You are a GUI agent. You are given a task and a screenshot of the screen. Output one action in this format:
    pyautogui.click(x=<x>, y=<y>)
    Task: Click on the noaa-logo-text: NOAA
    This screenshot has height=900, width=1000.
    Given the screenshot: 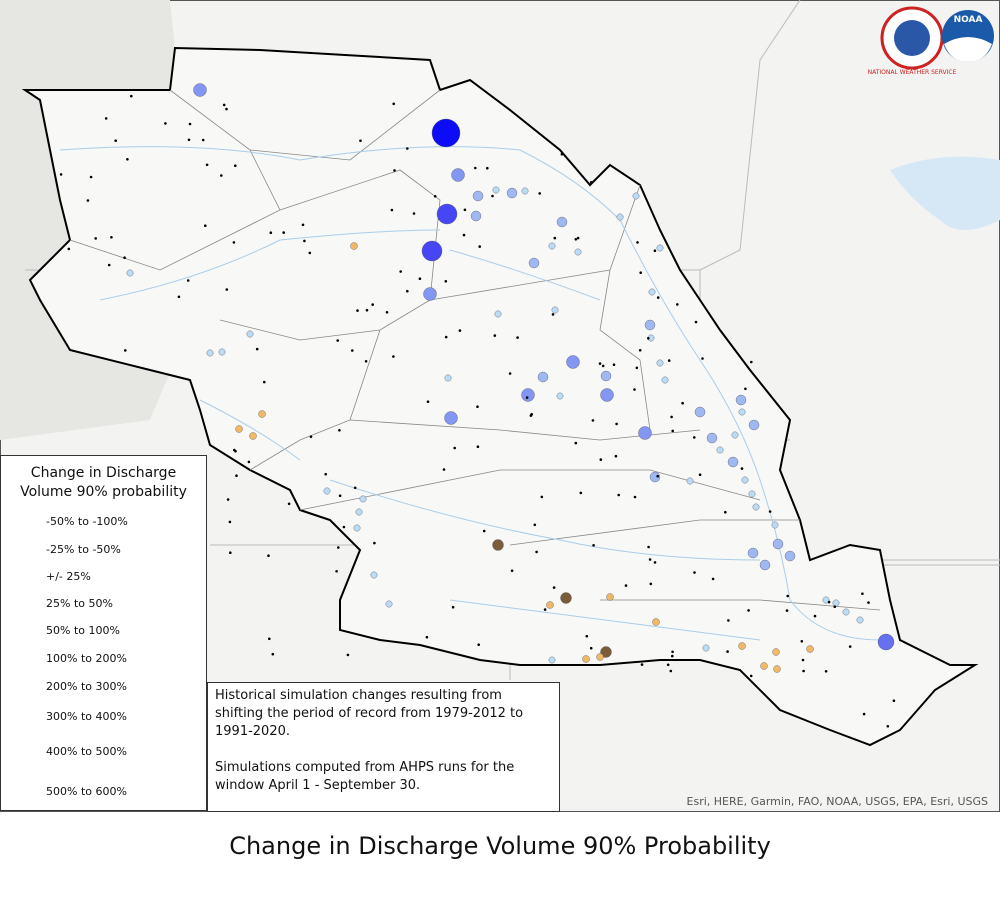 What is the action you would take?
    pyautogui.click(x=968, y=20)
    